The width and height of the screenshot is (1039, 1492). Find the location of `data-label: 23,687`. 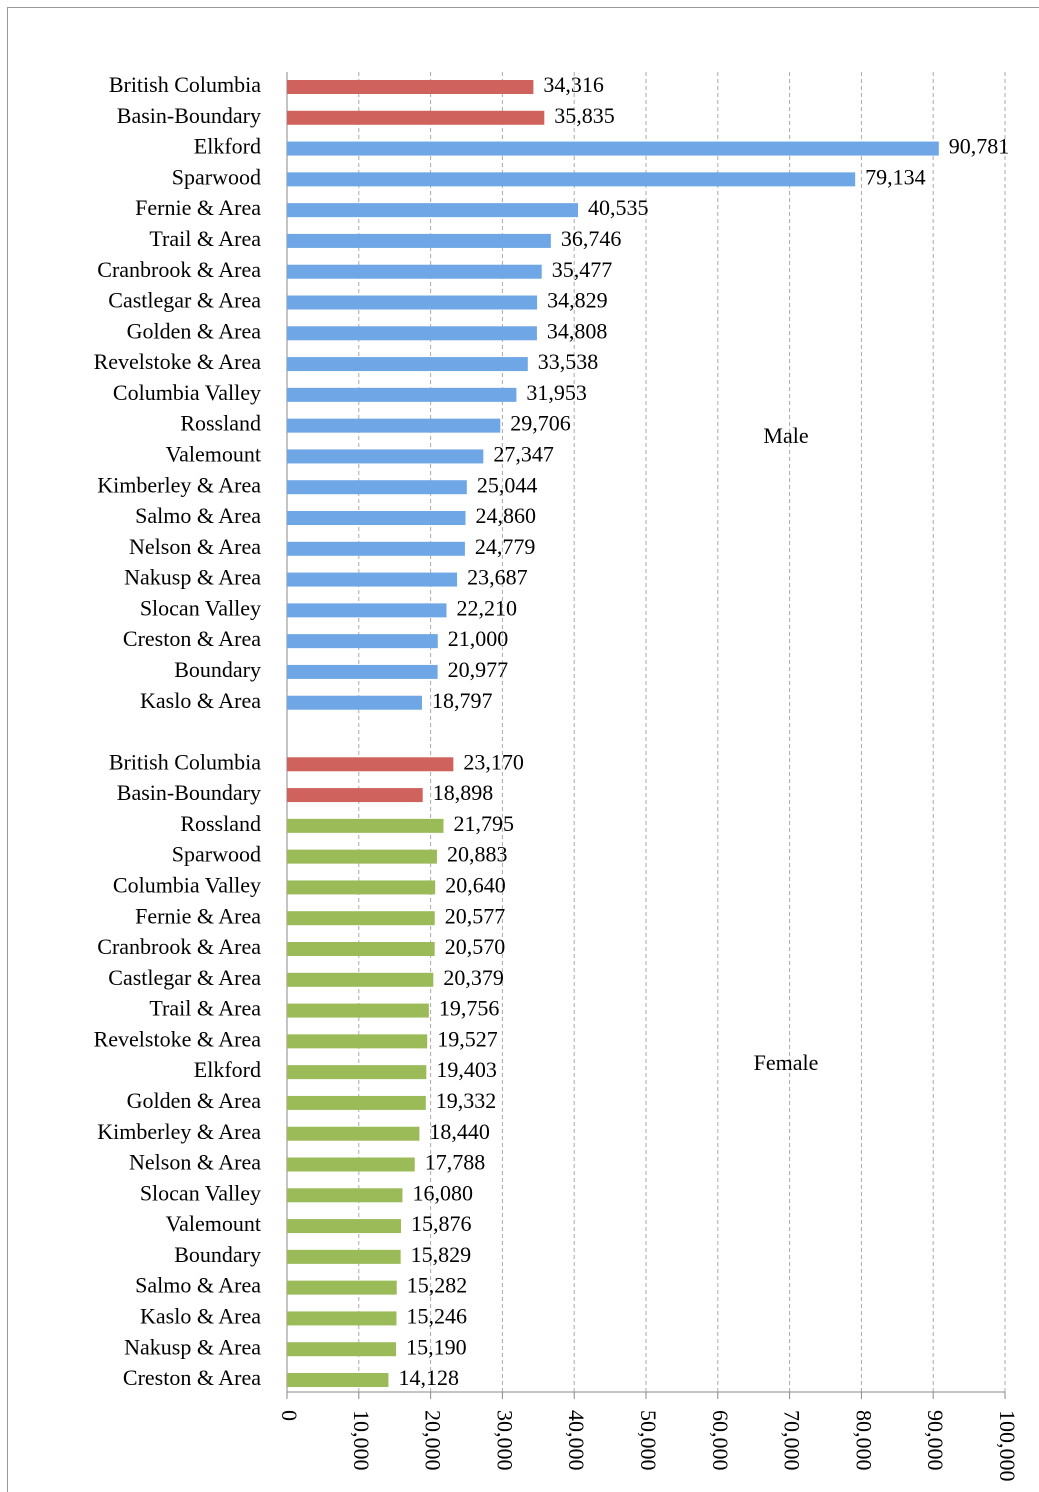

data-label: 23,687 is located at coordinates (497, 577).